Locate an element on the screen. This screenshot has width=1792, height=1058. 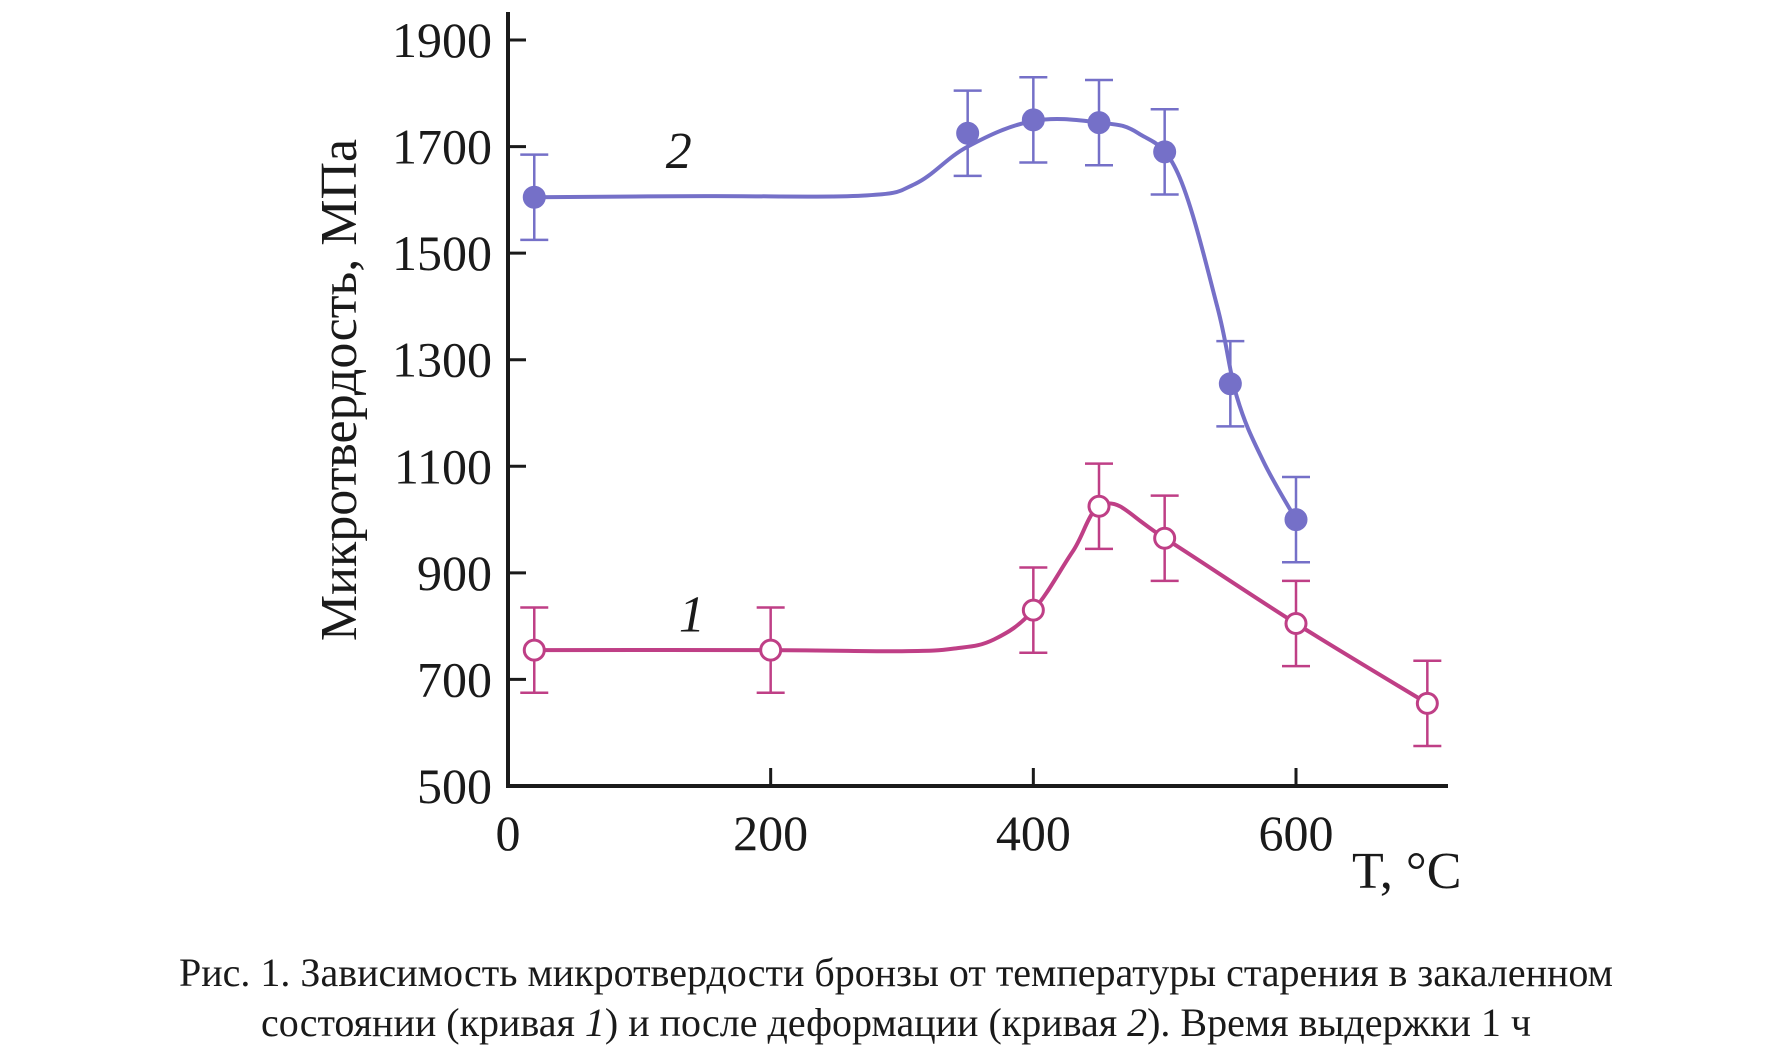
y-tick-label: 700 is located at coordinates (454, 679).